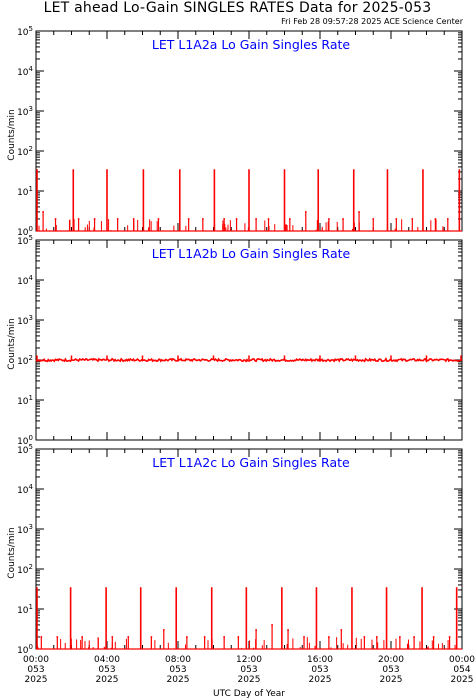 The image size is (475, 700). Describe the element at coordinates (391, 660) in the screenshot. I see `x-tick-label: 20:00` at that location.